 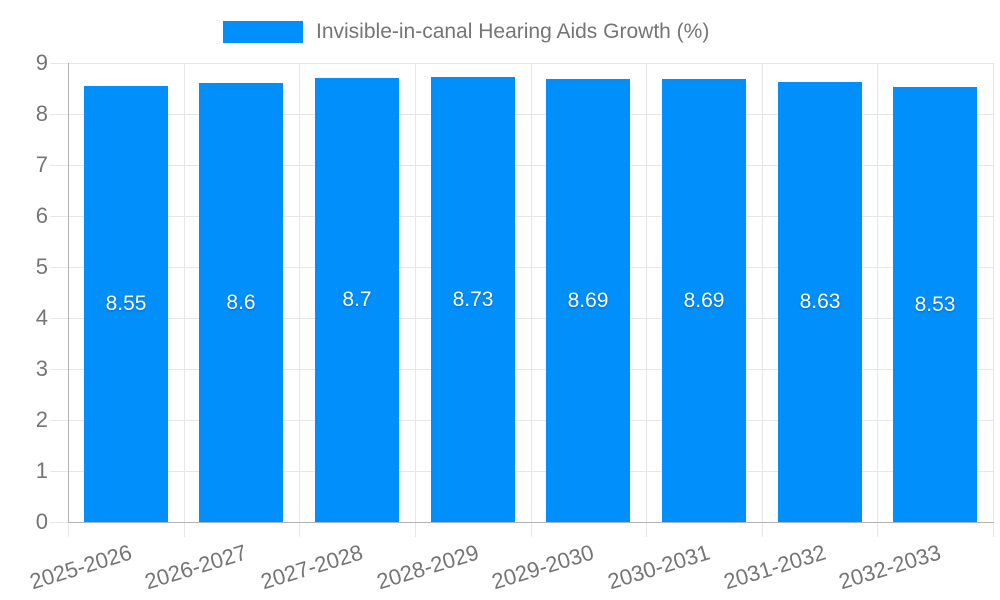 I want to click on bar-value-label: 8.53, so click(x=935, y=304).